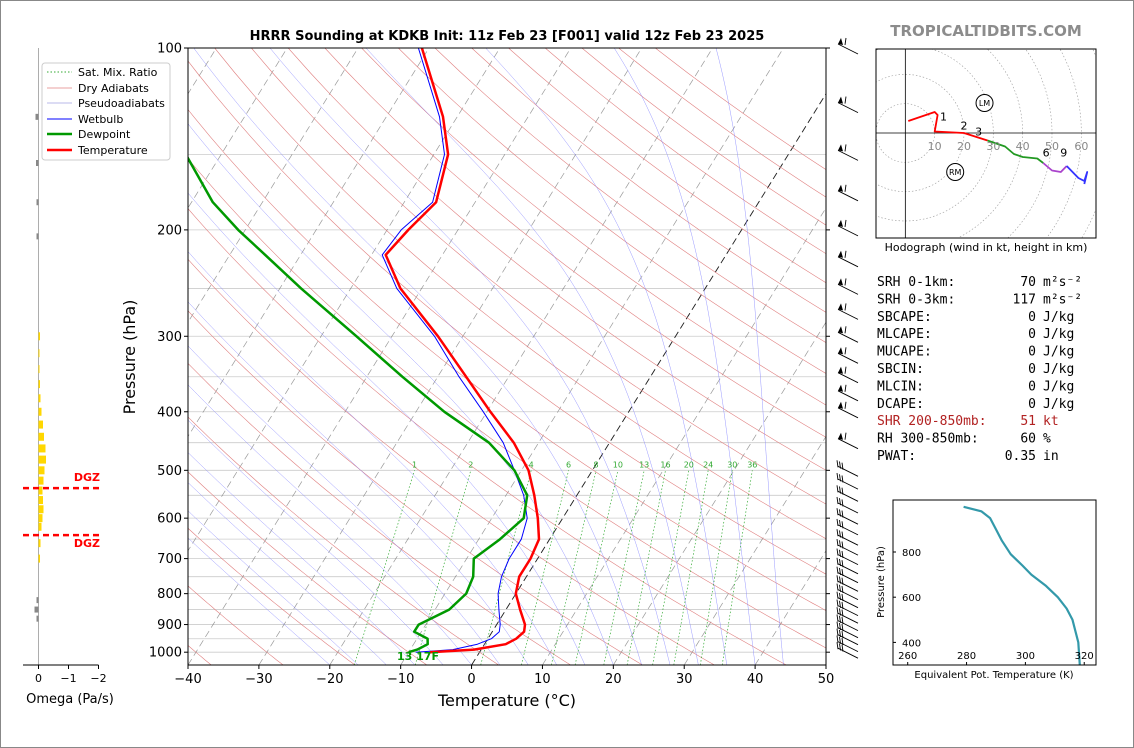  Describe the element at coordinates (935, 146) in the screenshot. I see `hodograph-ring-label: 10` at that location.